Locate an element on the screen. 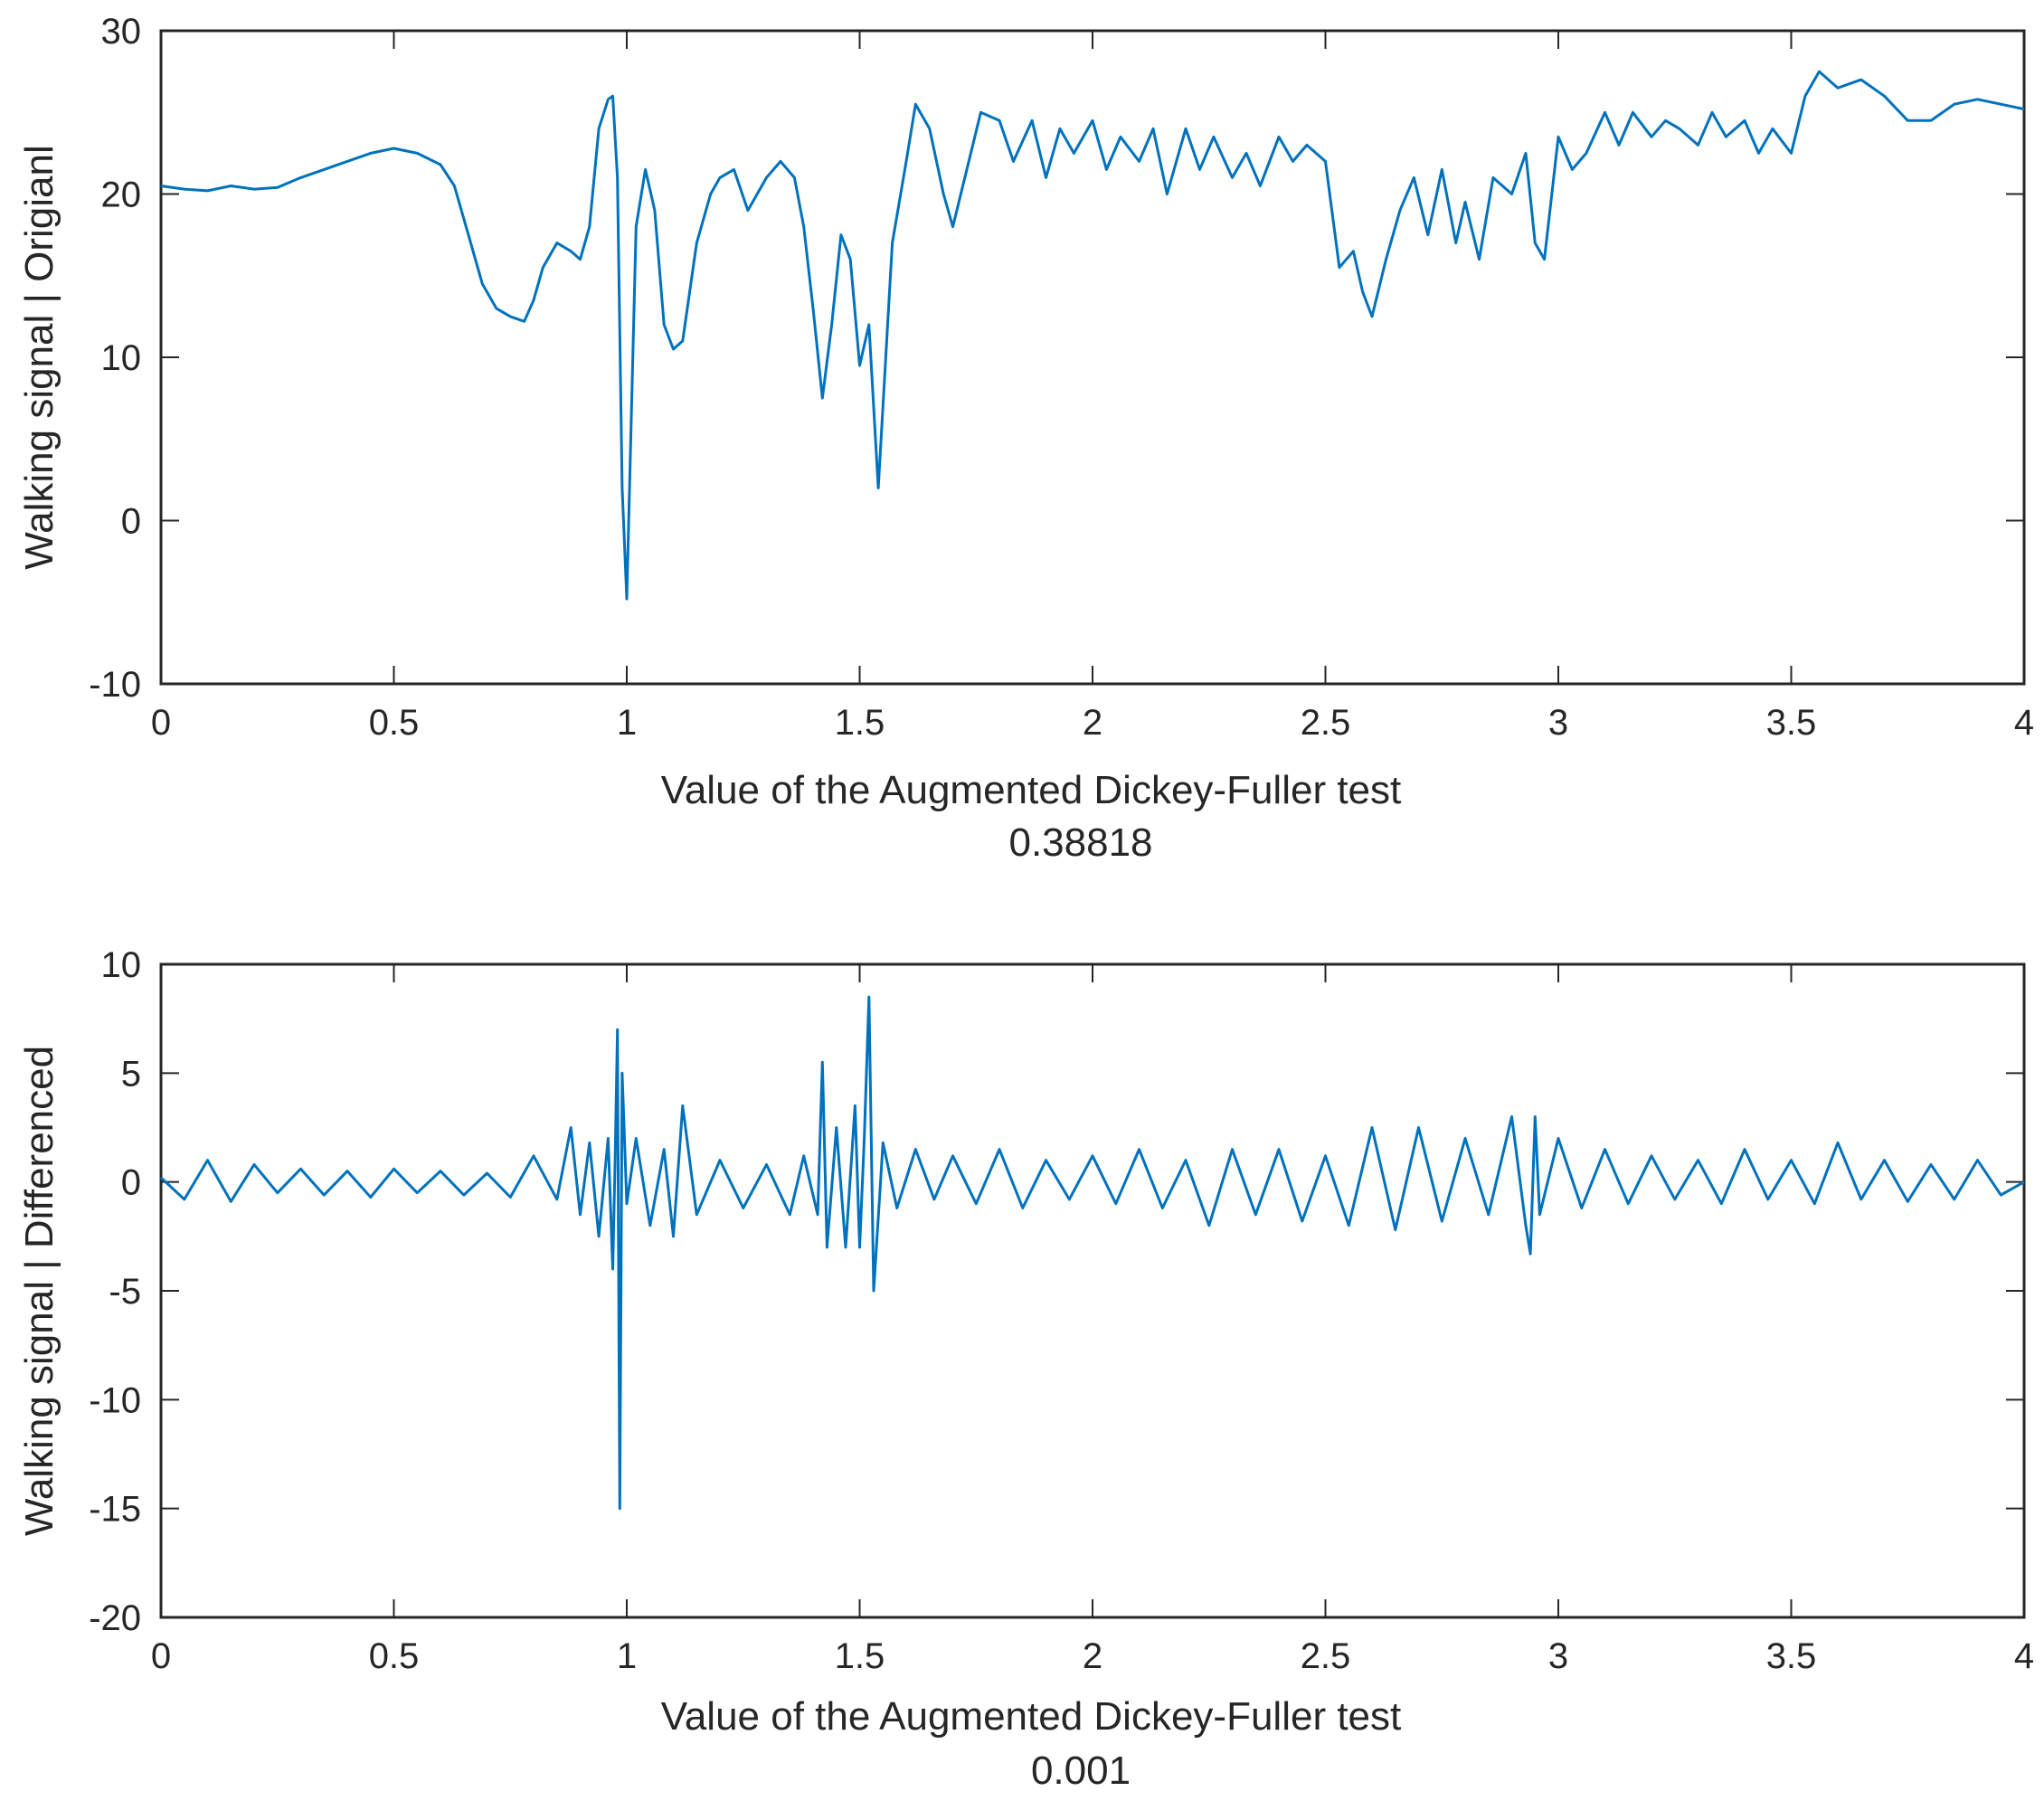 This screenshot has width=2044, height=1801. adf-value-top: 0.38818 is located at coordinates (1080, 842).